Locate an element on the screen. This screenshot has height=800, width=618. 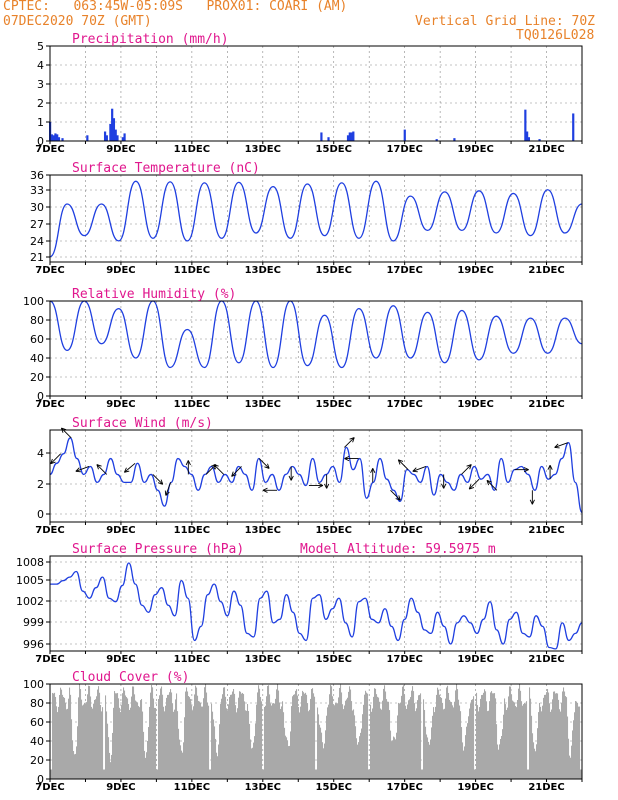
x-tick-label: 17DEC is located at coordinates (404, 404).